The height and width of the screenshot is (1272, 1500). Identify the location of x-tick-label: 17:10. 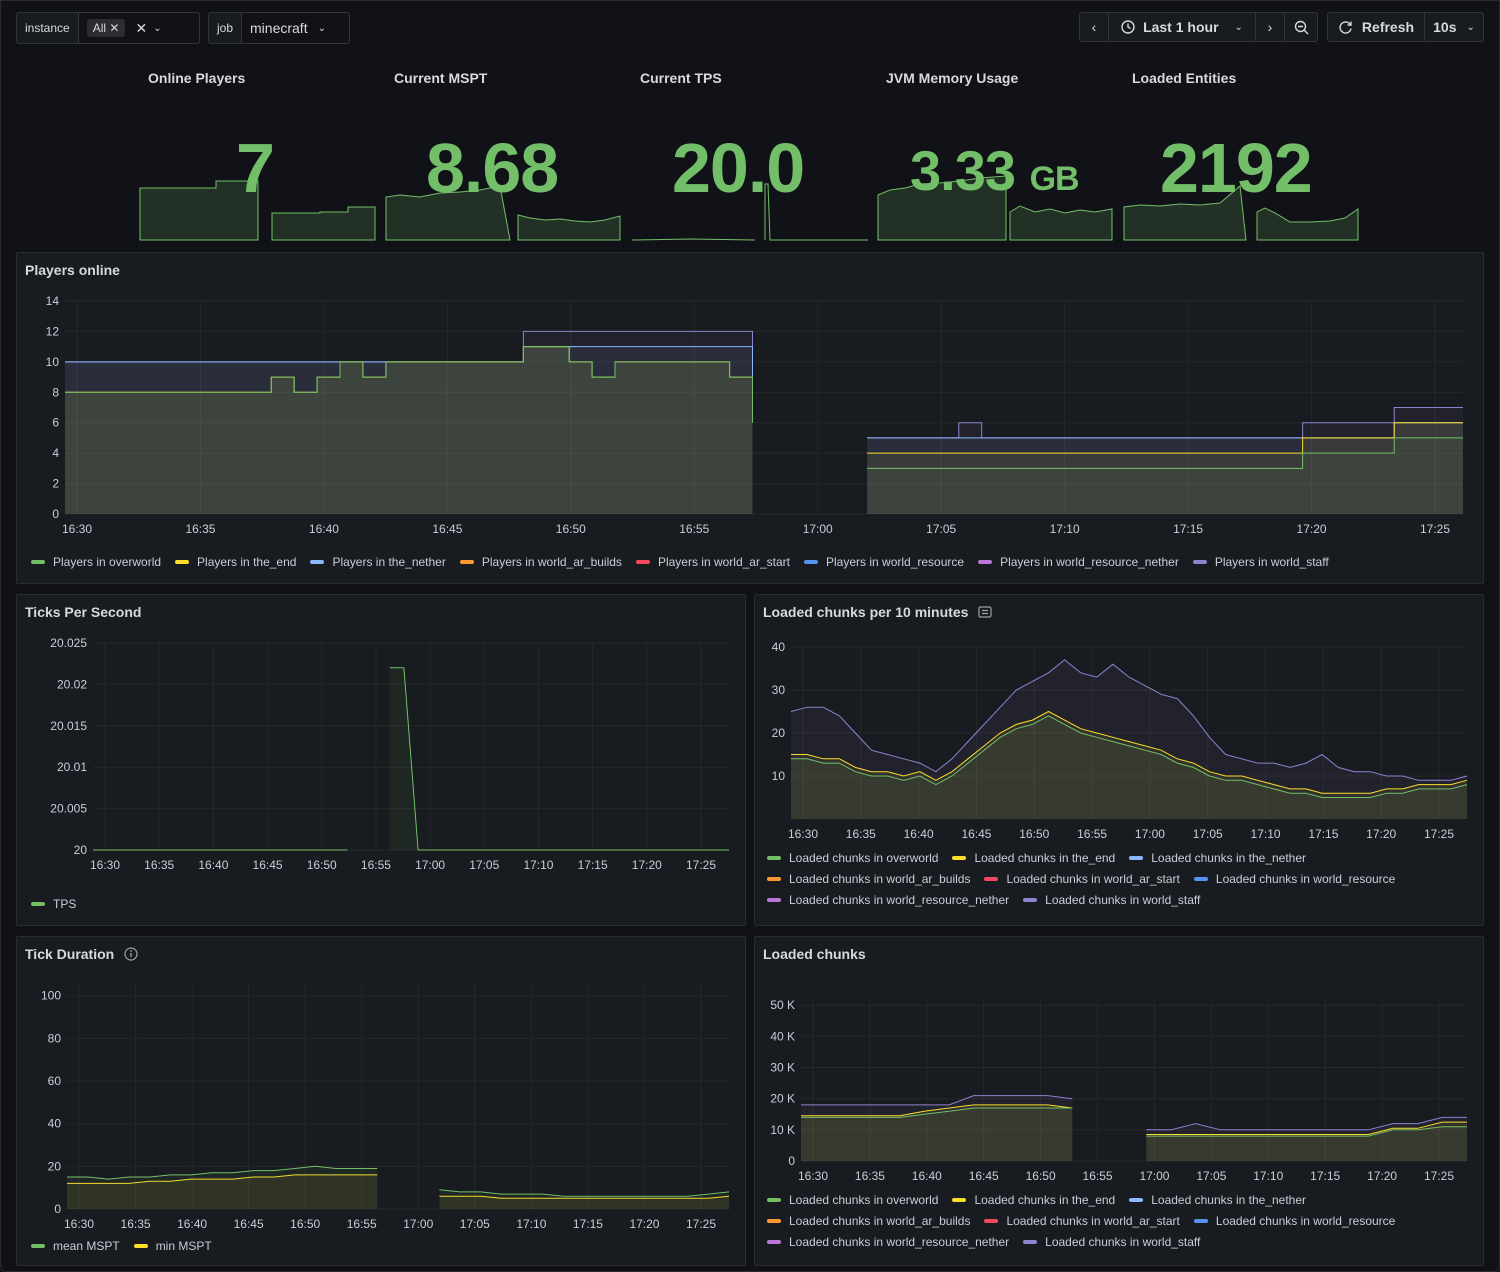
(538, 865).